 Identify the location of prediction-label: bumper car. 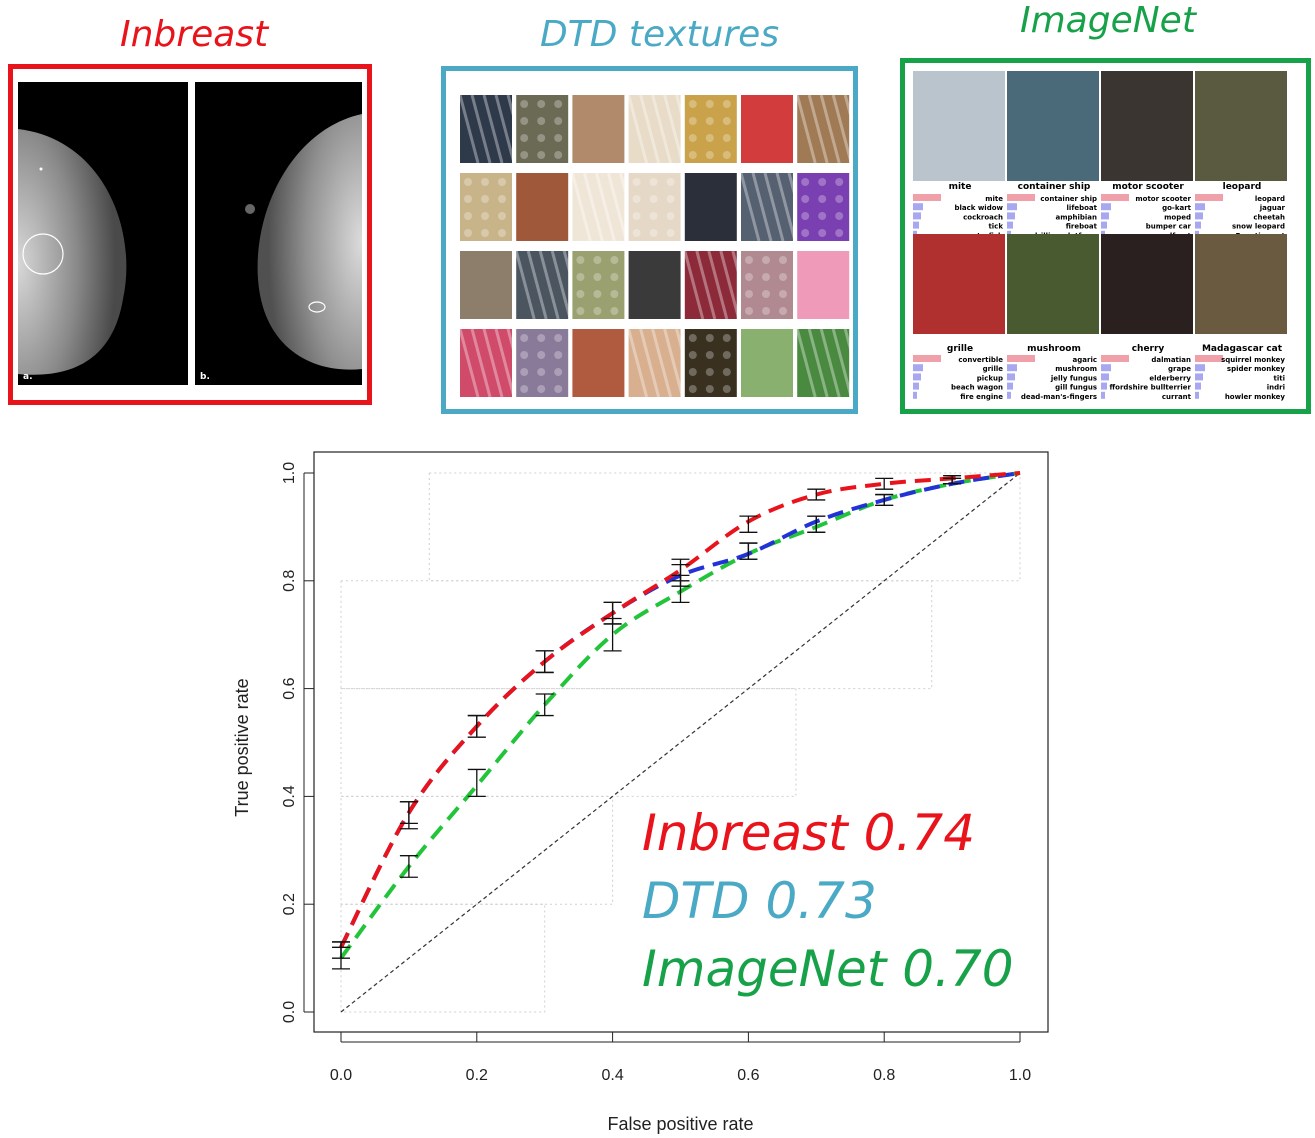
(1169, 227).